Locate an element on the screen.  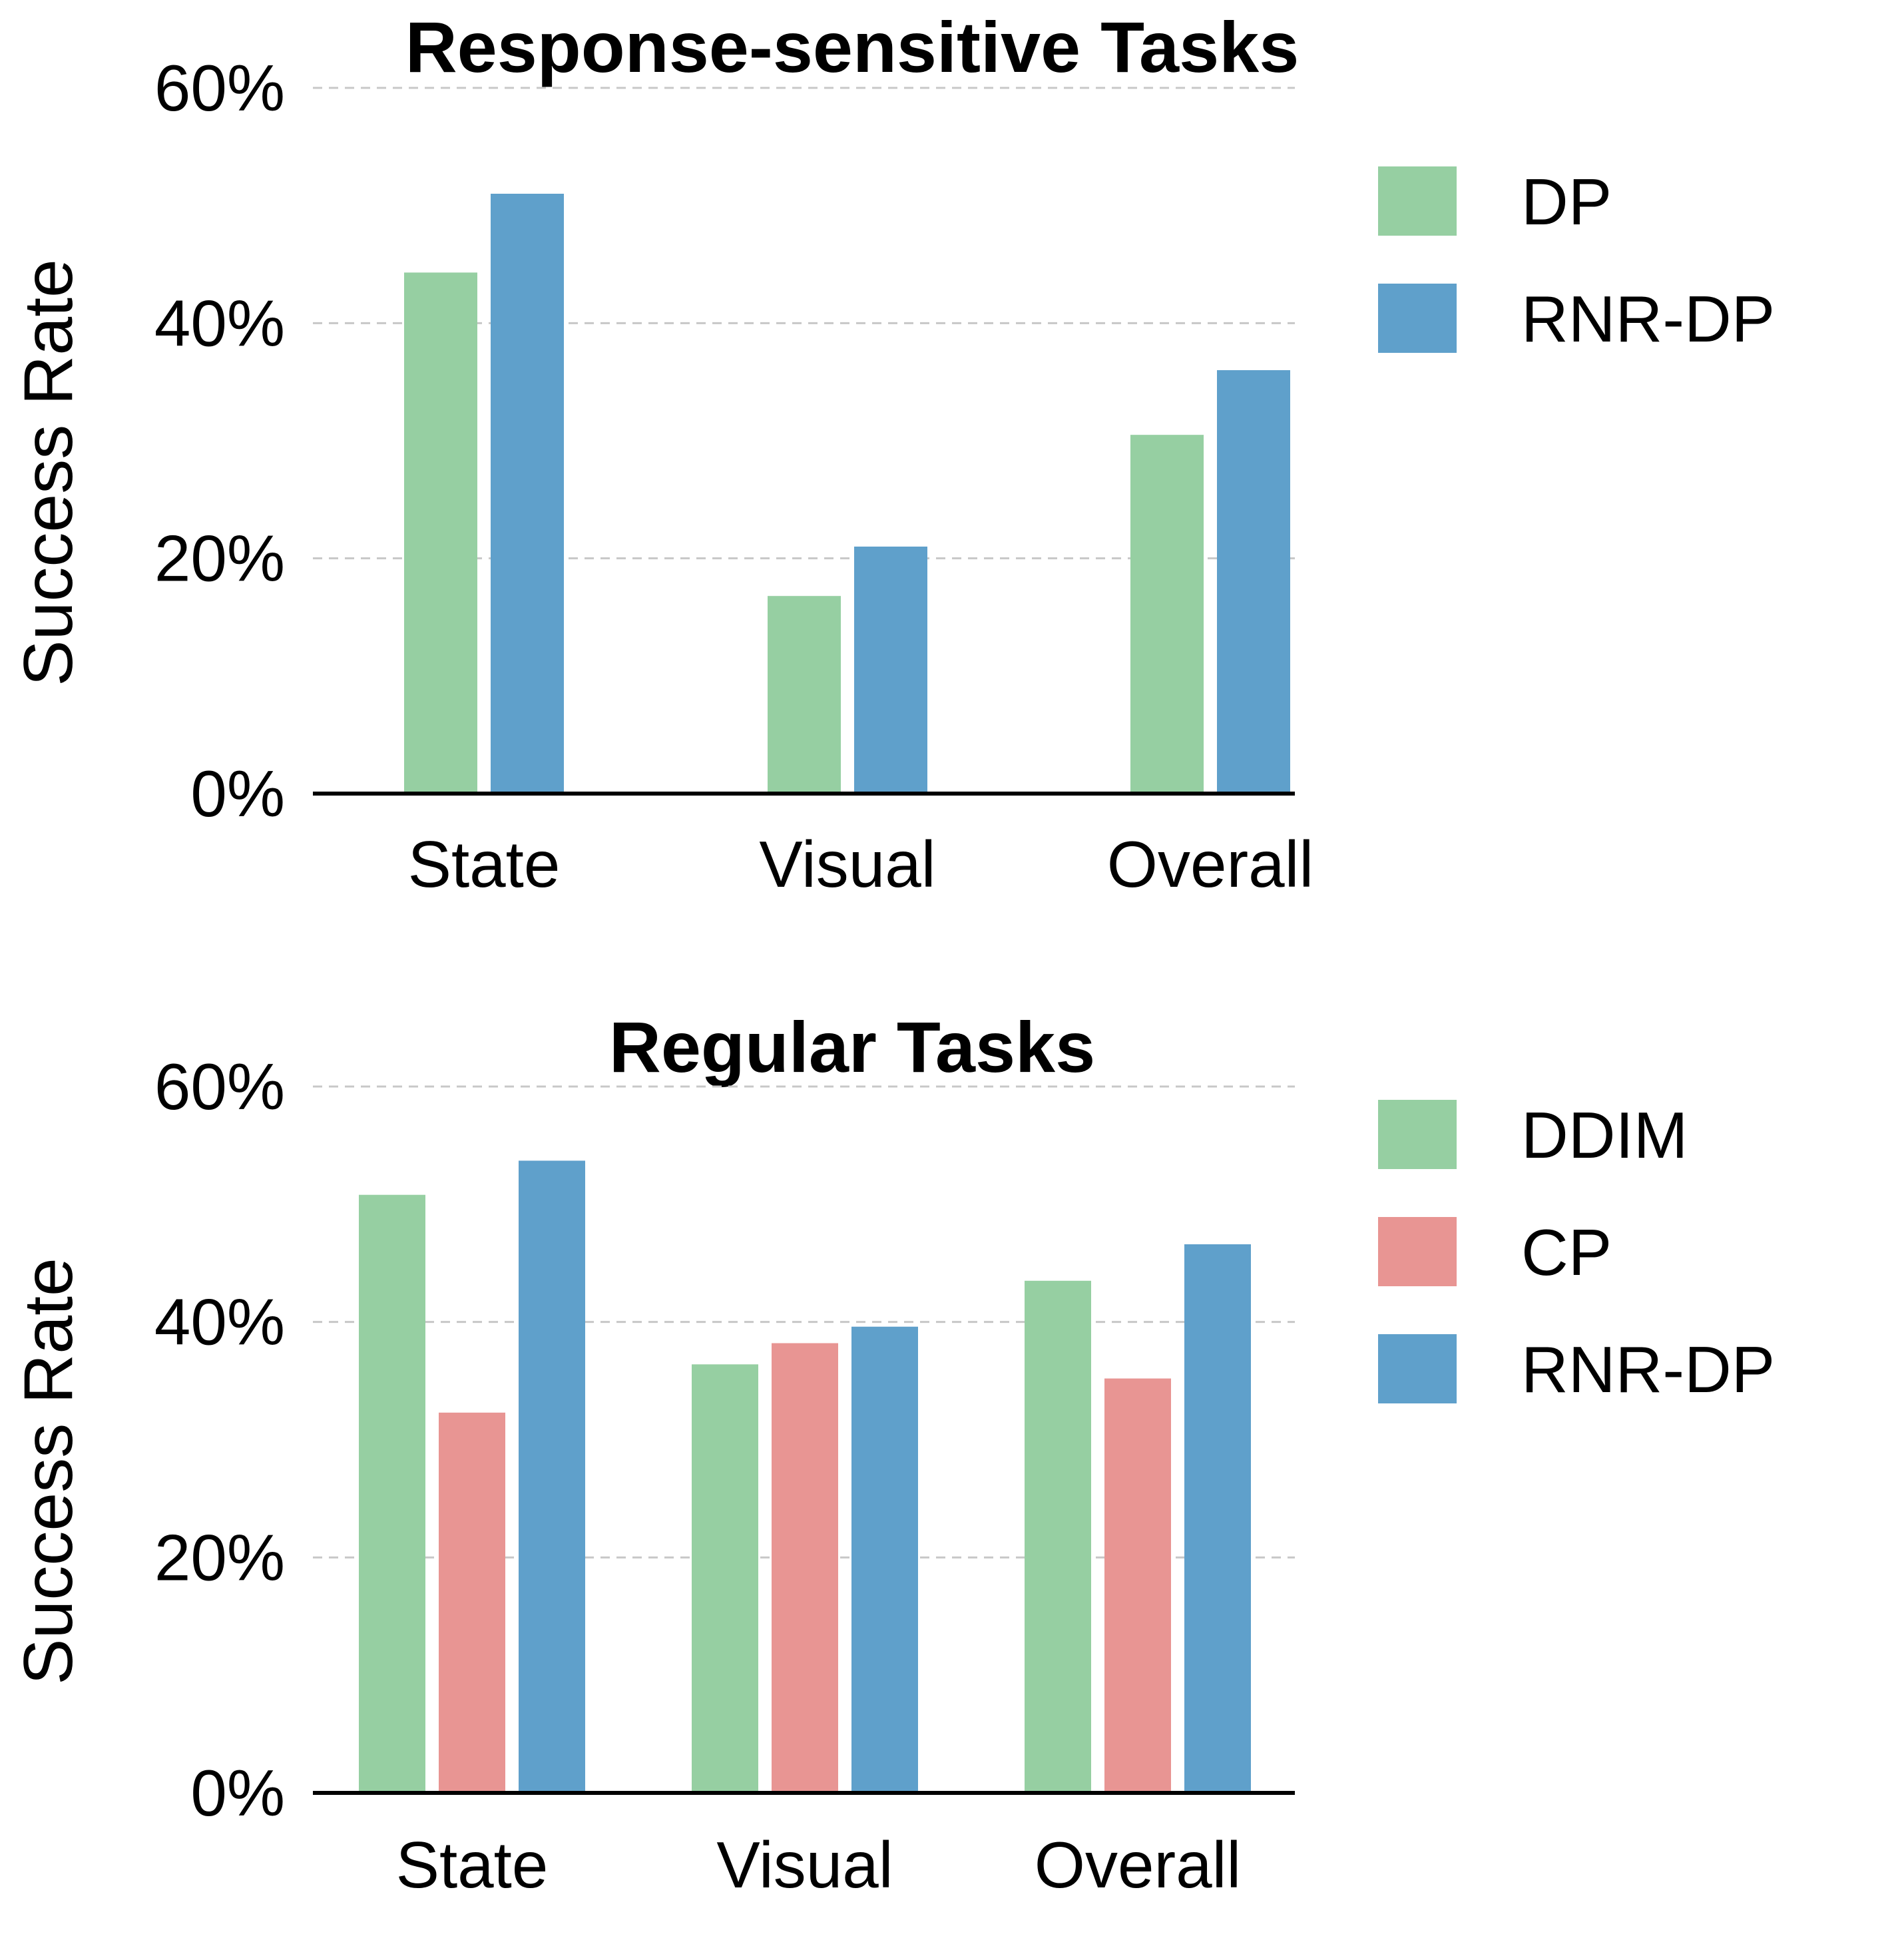
chart-title: Response-sensitive Tasks is located at coordinates (852, 47).